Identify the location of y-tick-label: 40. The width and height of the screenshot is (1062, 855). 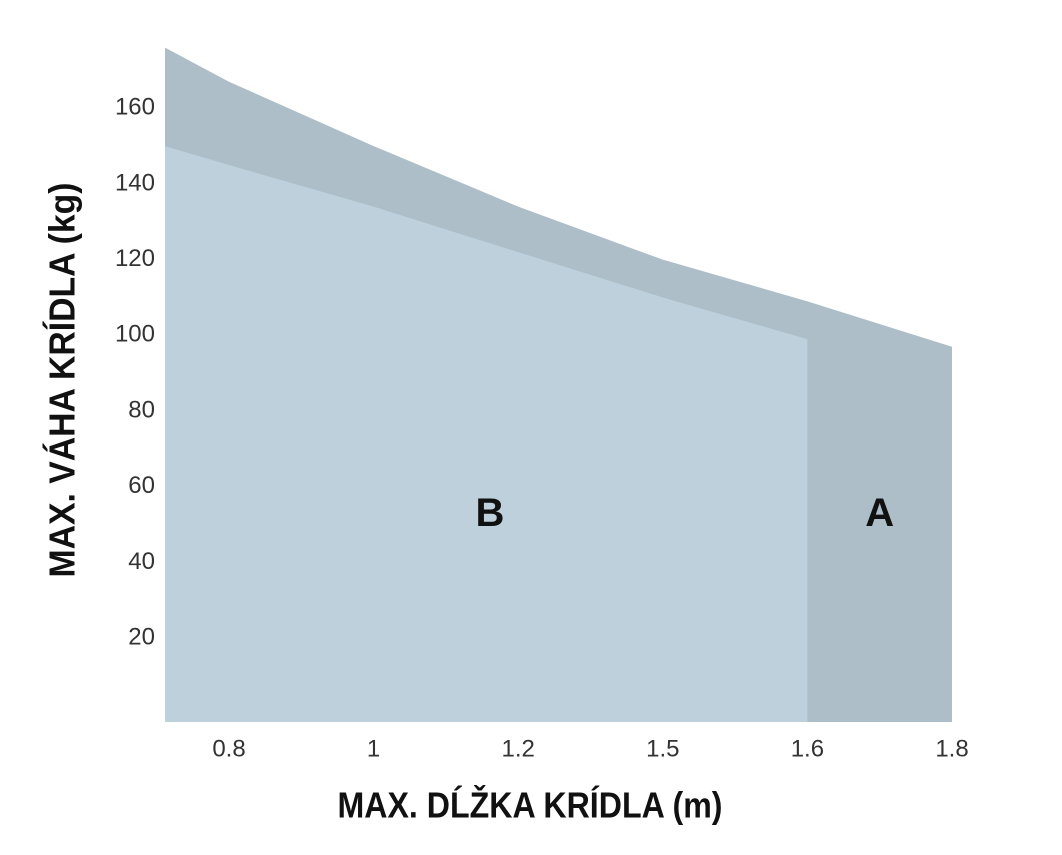
(141, 561).